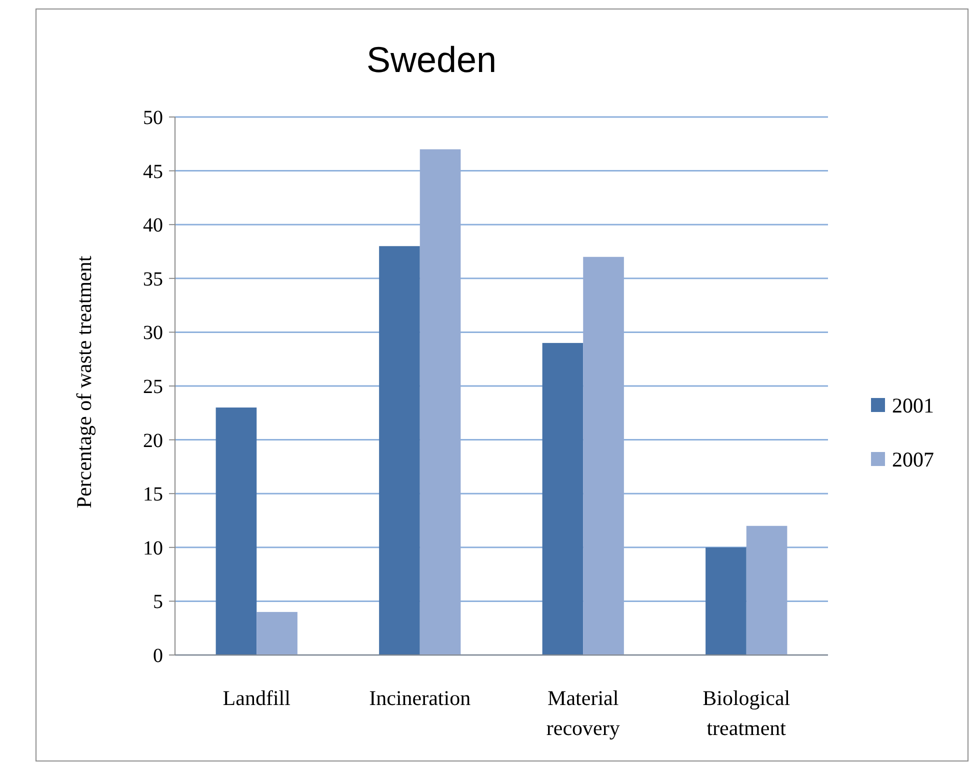 Image resolution: width=970 pixels, height=763 pixels. What do you see at coordinates (153, 118) in the screenshot?
I see `y-tick-label: 50` at bounding box center [153, 118].